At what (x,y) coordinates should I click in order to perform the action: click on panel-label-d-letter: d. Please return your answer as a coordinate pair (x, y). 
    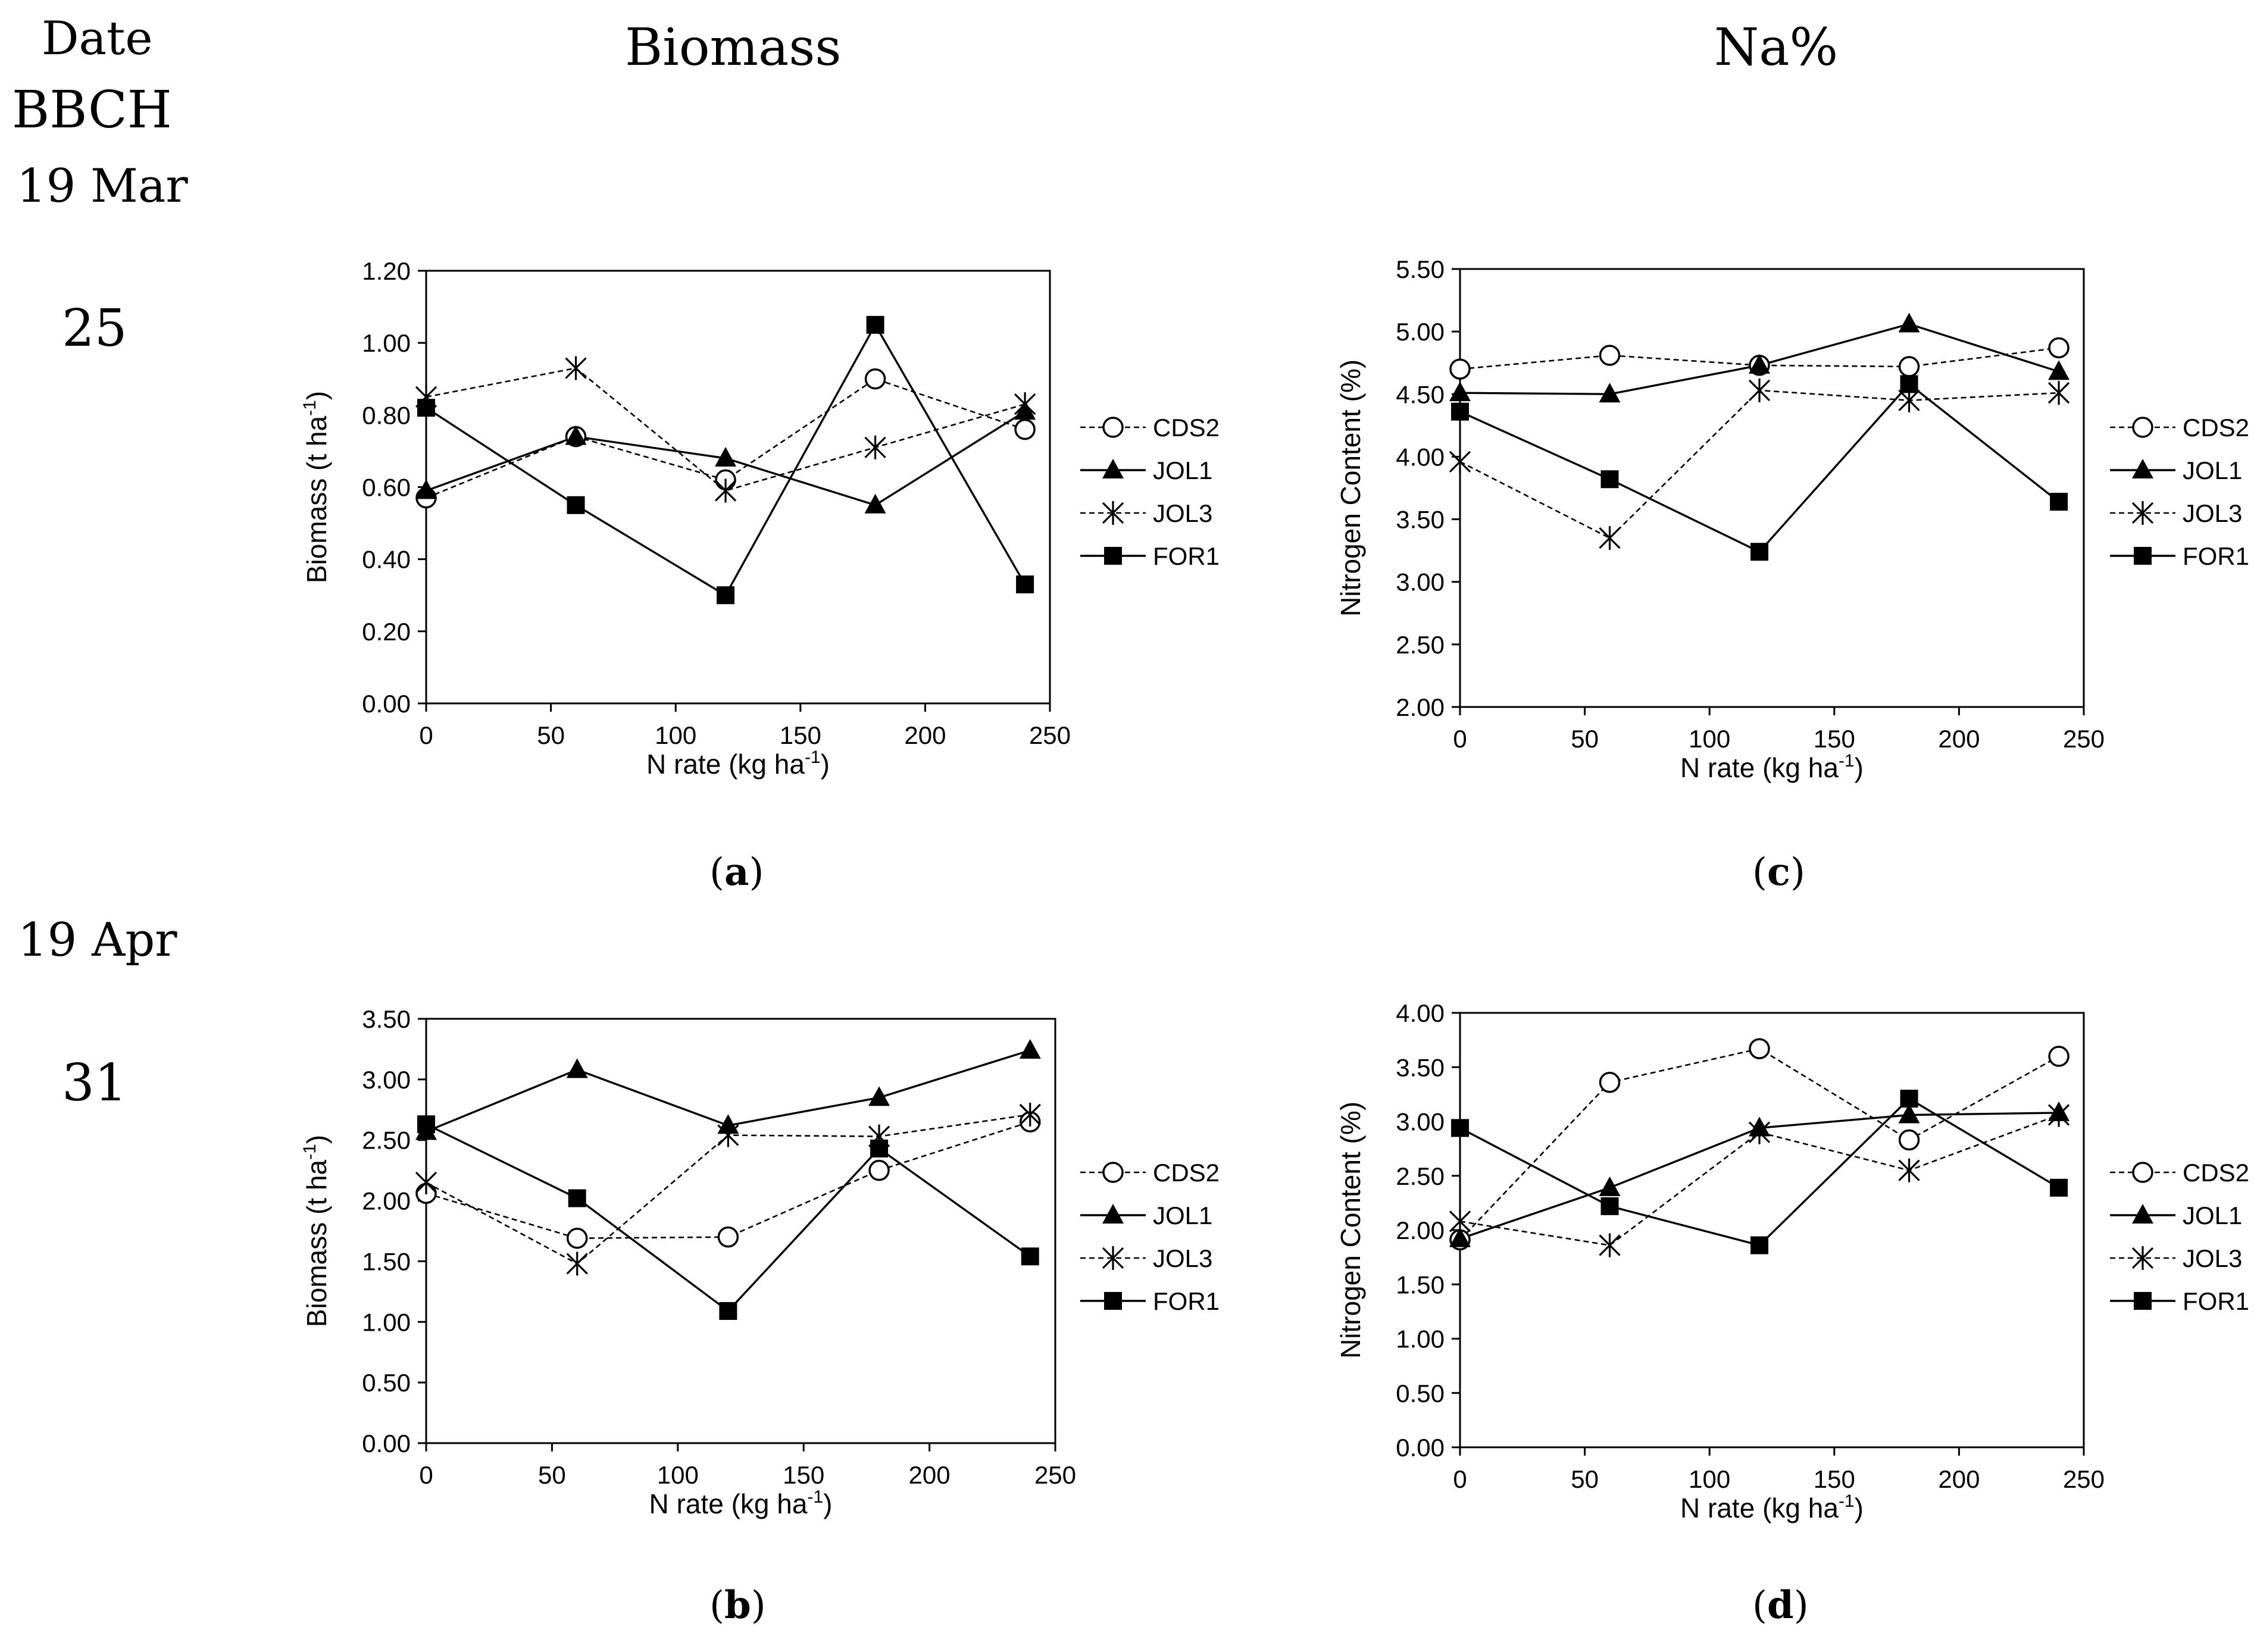
    Looking at the image, I should click on (1780, 1605).